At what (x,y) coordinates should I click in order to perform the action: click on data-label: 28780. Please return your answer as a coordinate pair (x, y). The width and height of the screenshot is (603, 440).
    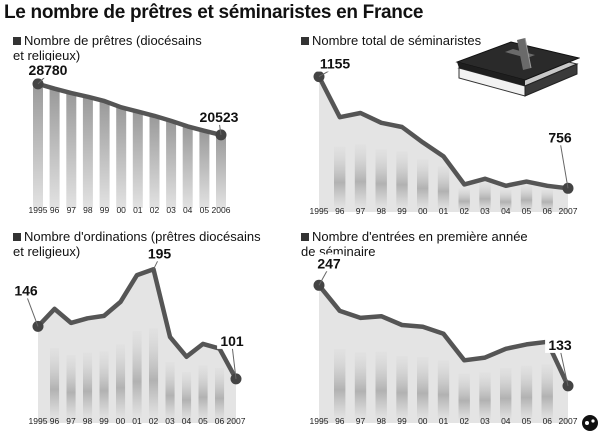
    Looking at the image, I should click on (48, 70).